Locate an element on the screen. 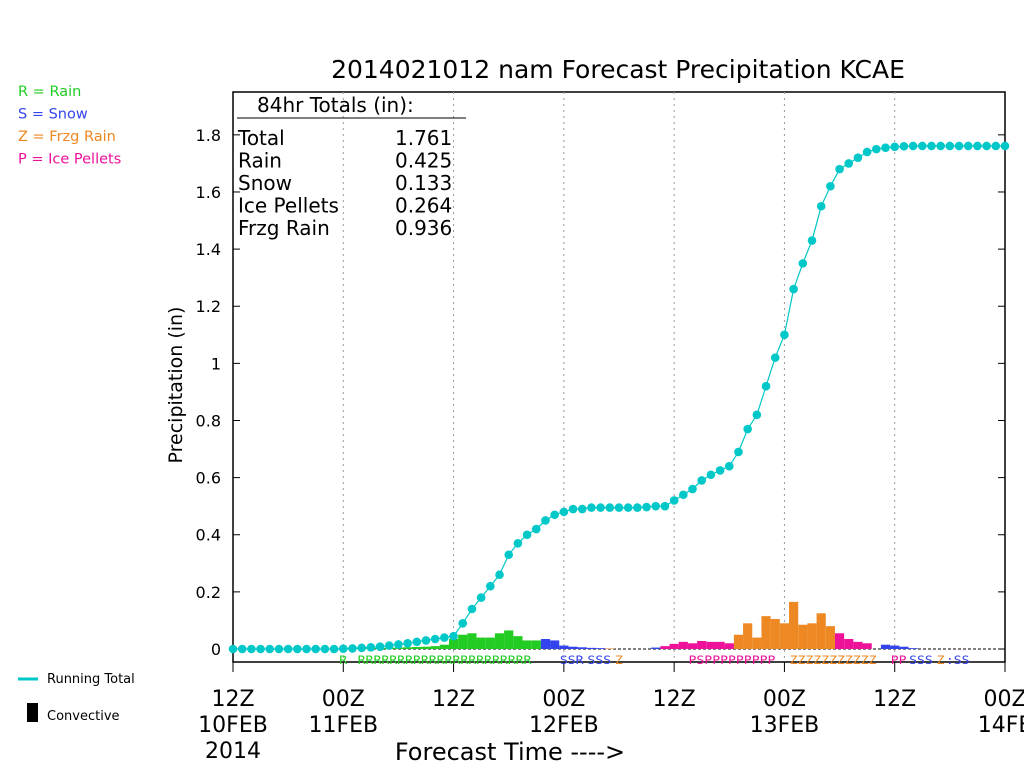  y-tick-label: 1.6 is located at coordinates (208, 192).